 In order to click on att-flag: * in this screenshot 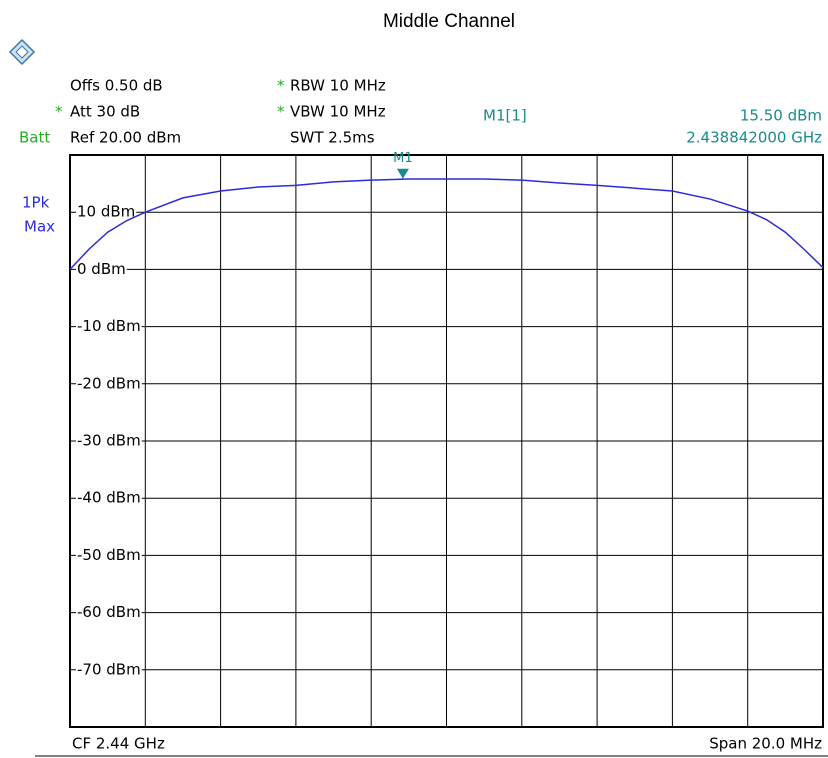, I will do `click(59, 112)`.